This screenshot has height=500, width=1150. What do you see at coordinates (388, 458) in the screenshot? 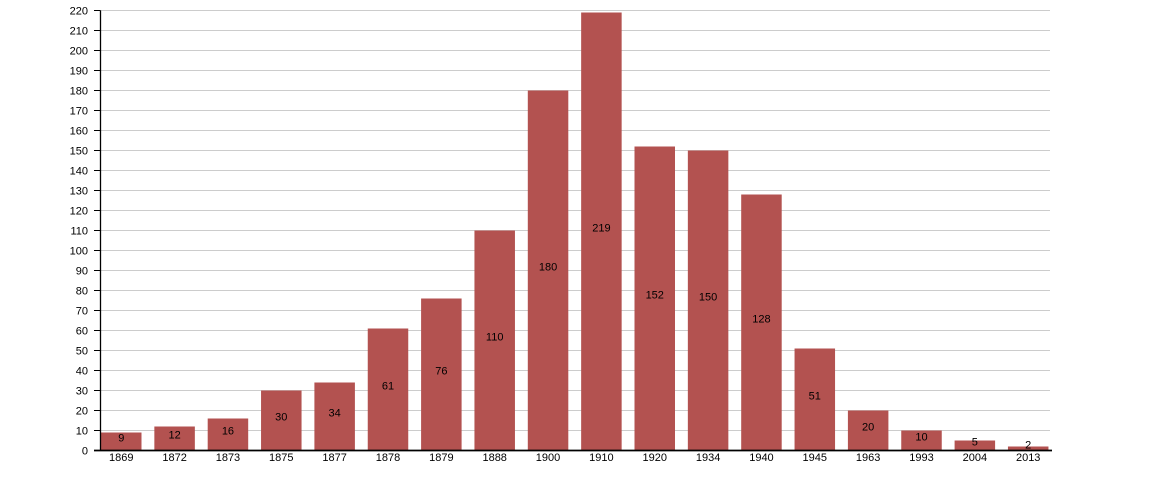
I see `svg-text: 1878` at bounding box center [388, 458].